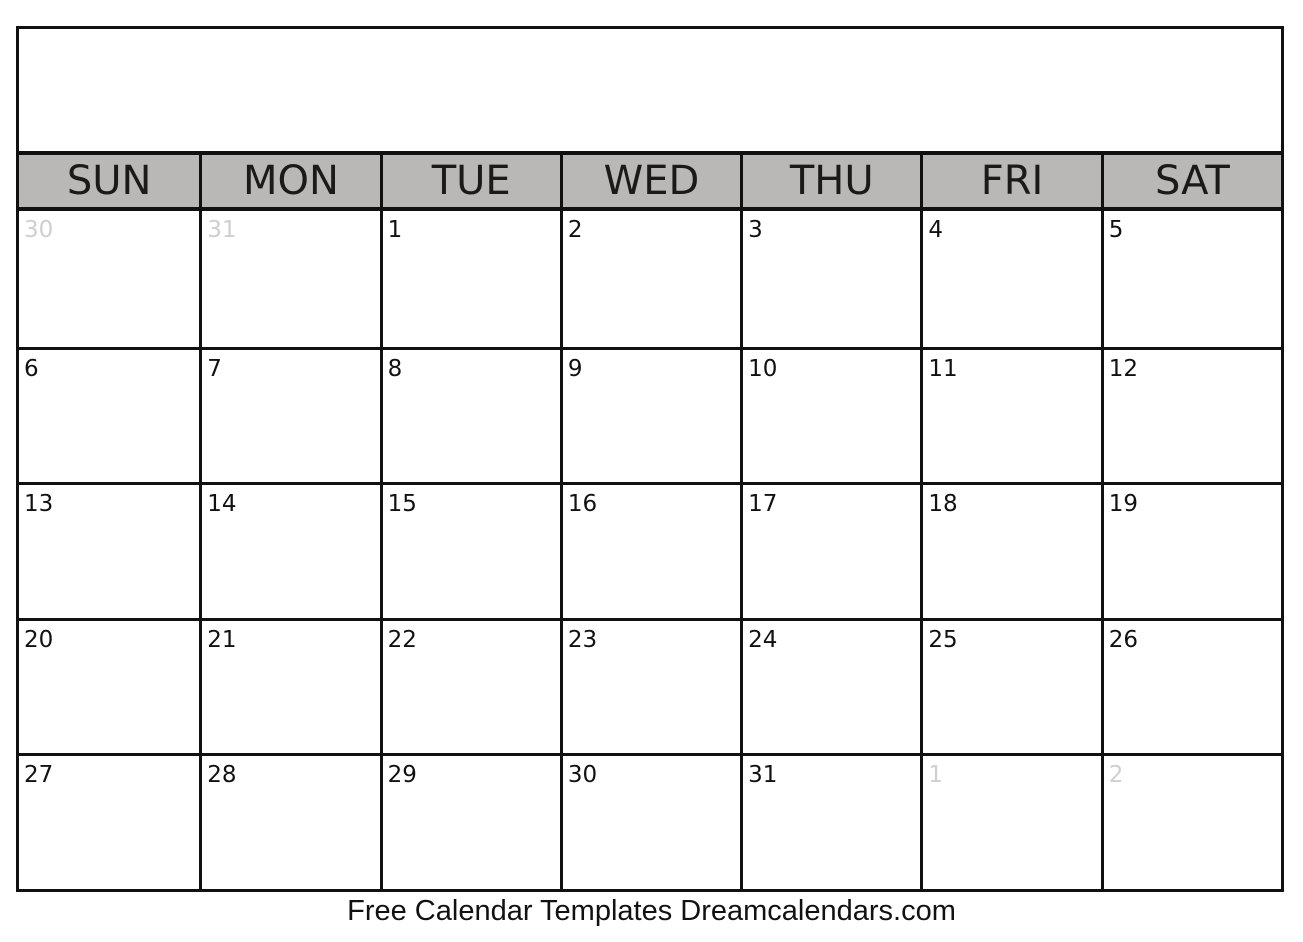 The image size is (1303, 942). What do you see at coordinates (1116, 230) in the screenshot?
I see `day-number: 5` at bounding box center [1116, 230].